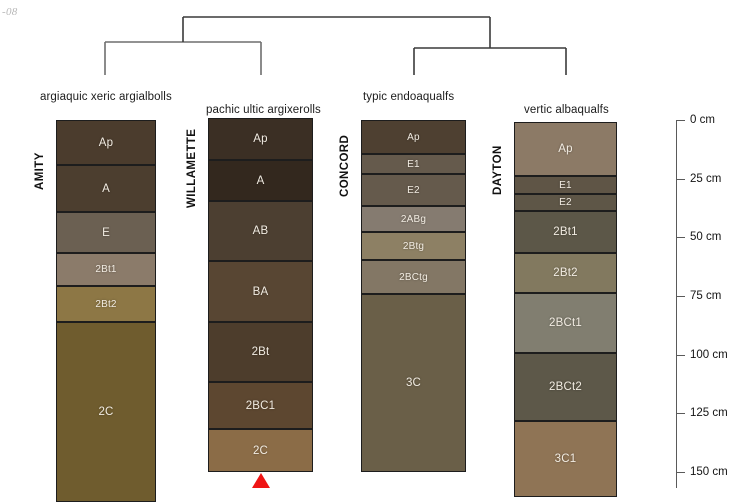  What do you see at coordinates (335, 45) in the screenshot?
I see `dendrogram` at bounding box center [335, 45].